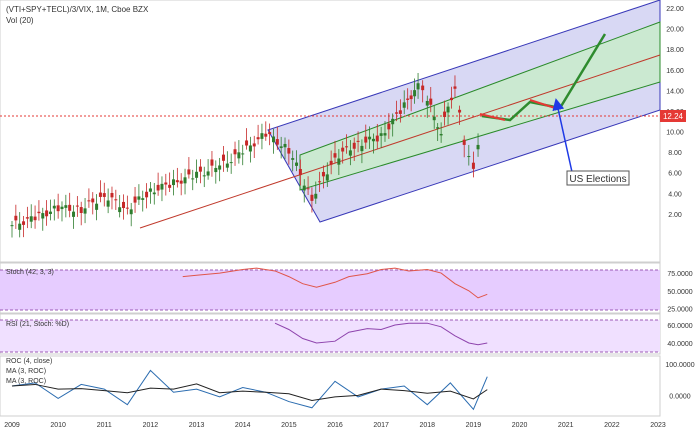 This screenshot has width=700, height=431. Describe the element at coordinates (675, 30) in the screenshot. I see `price-tick-label: 20.00` at that location.